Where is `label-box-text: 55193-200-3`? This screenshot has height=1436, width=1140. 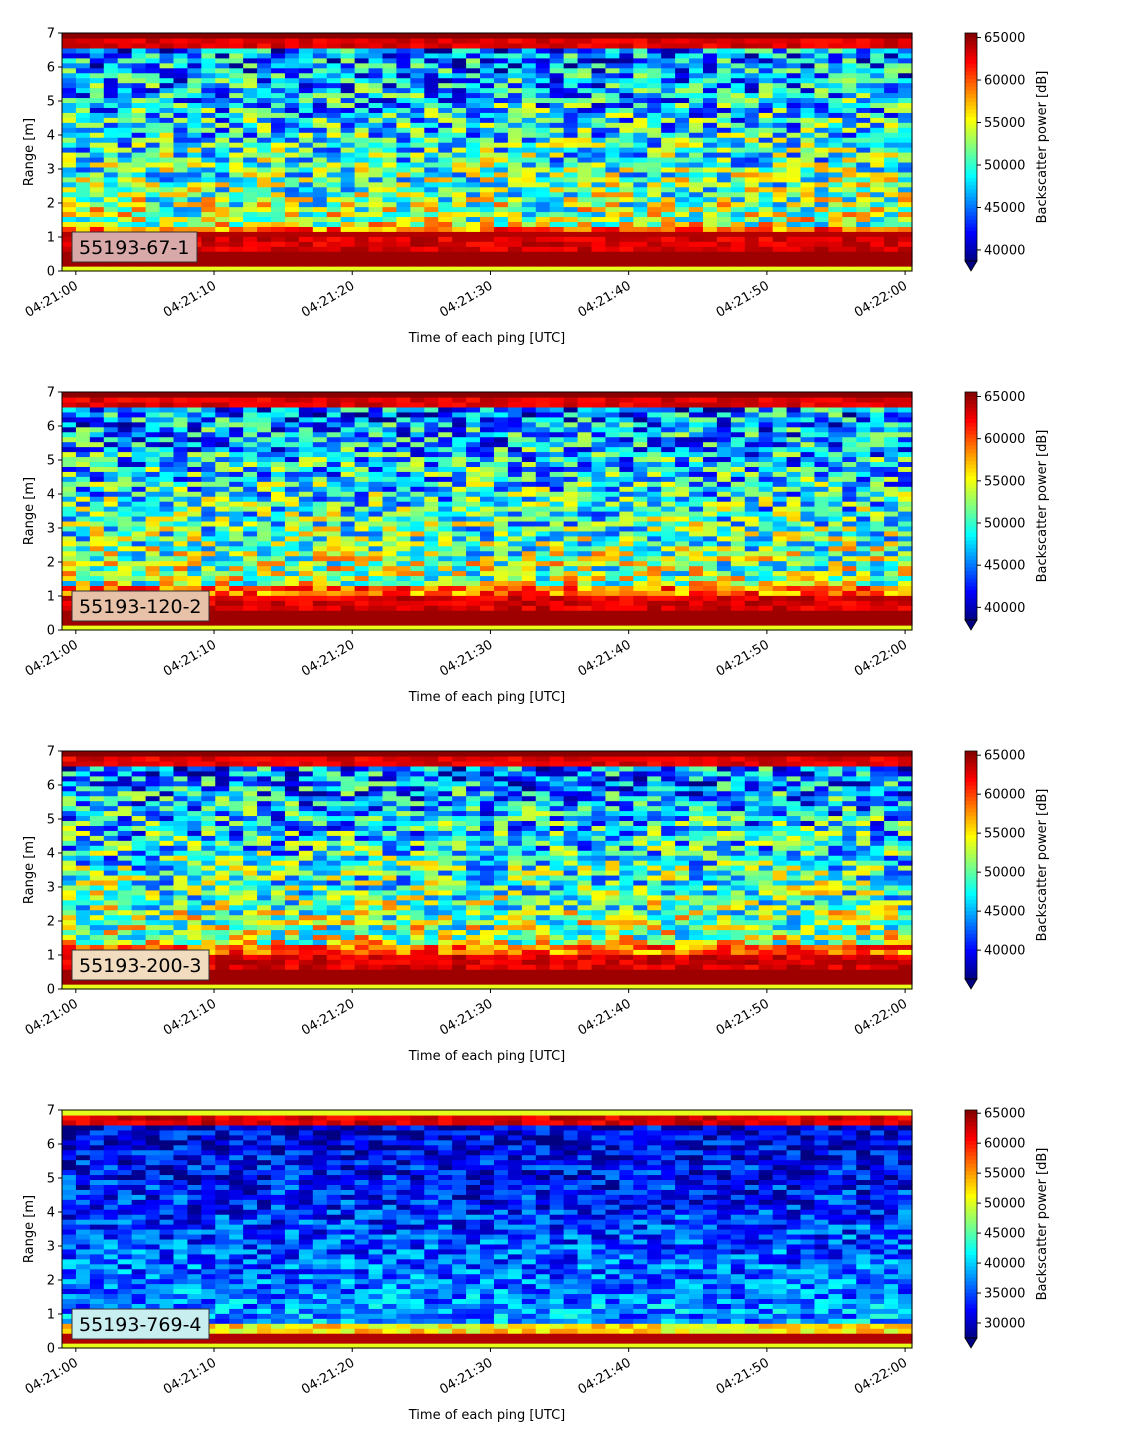 label-box-text: 55193-200-3 is located at coordinates (140, 966).